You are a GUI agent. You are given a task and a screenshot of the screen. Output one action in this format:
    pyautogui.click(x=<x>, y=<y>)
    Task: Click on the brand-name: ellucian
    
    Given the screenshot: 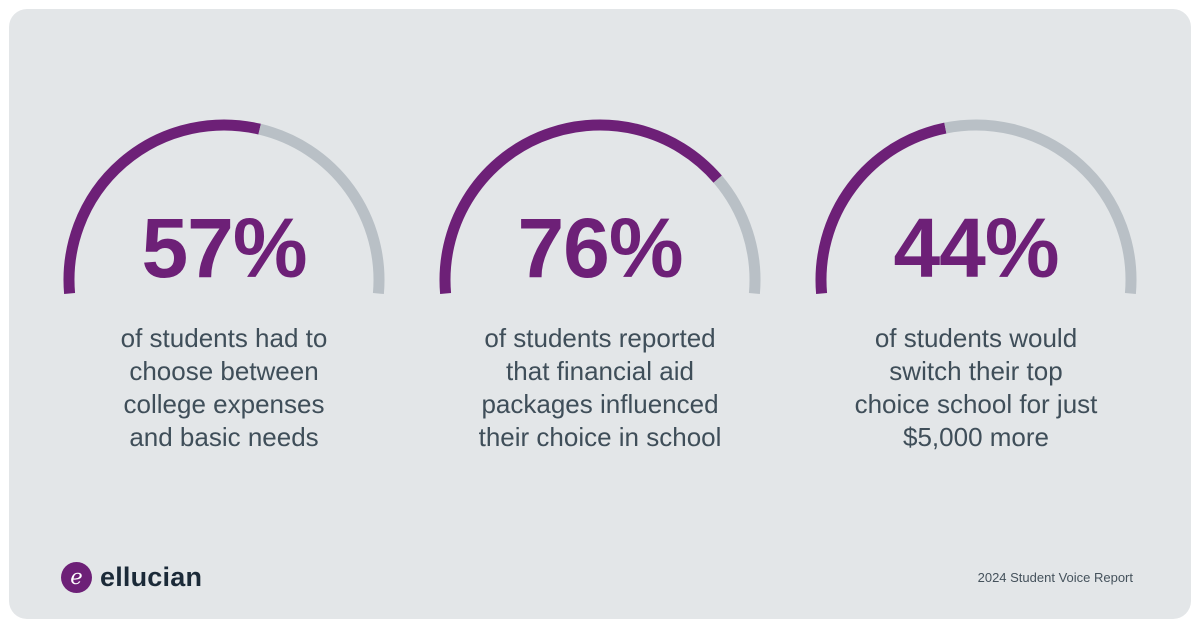 What is the action you would take?
    pyautogui.click(x=151, y=577)
    